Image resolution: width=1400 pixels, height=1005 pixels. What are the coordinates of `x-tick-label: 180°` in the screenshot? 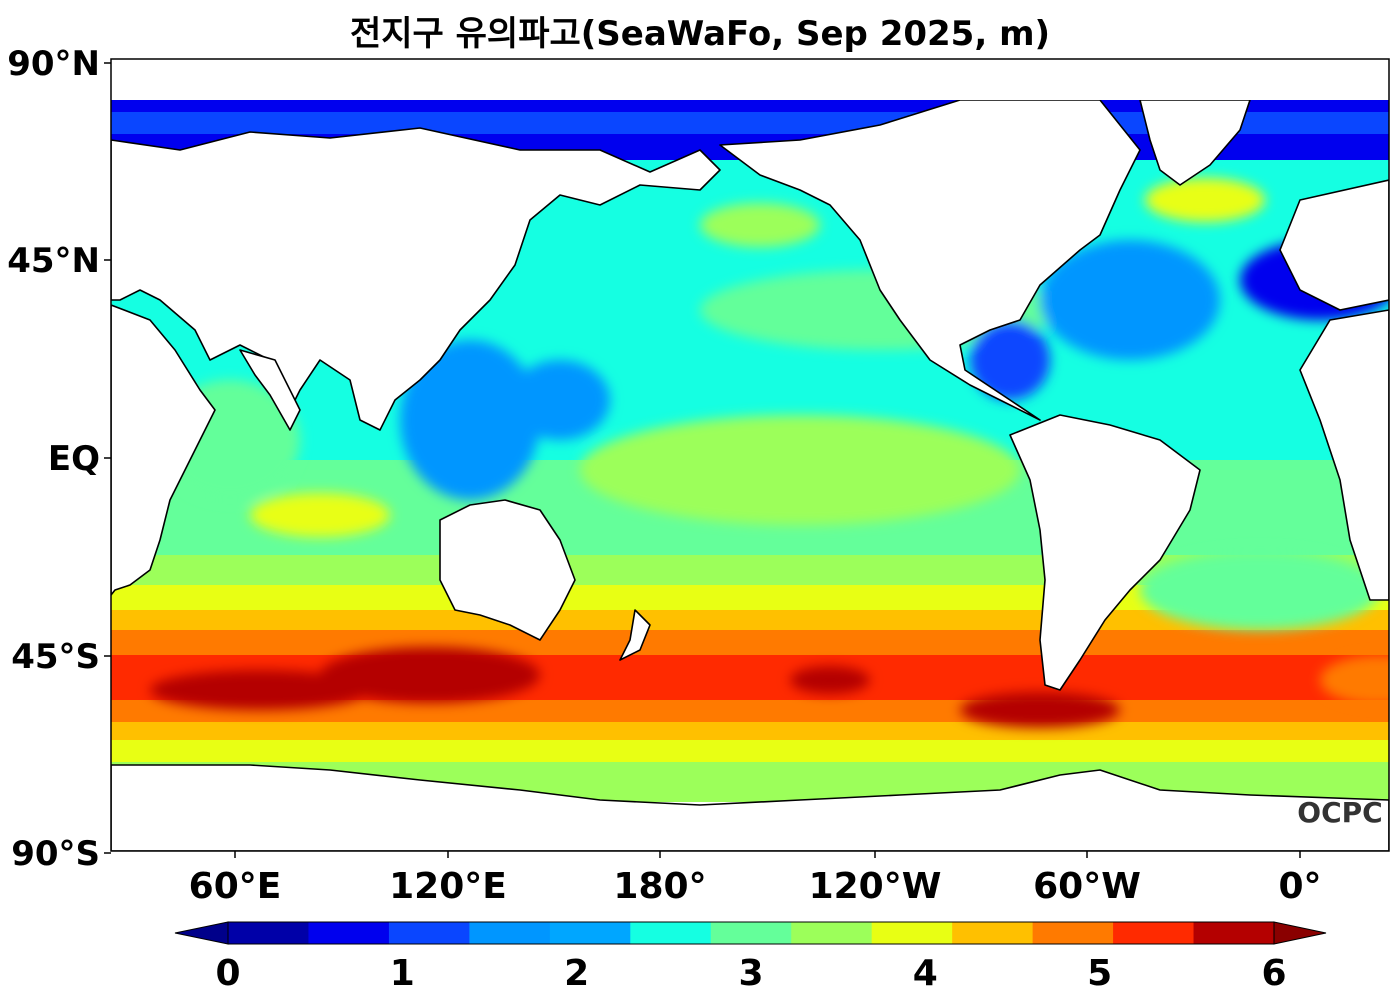 It's located at (659, 886).